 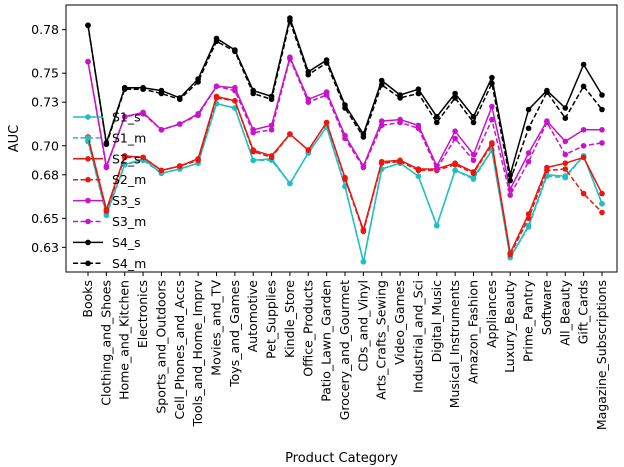 What do you see at coordinates (528, 320) in the screenshot?
I see `x-tick-label: Prime_Pantry` at bounding box center [528, 320].